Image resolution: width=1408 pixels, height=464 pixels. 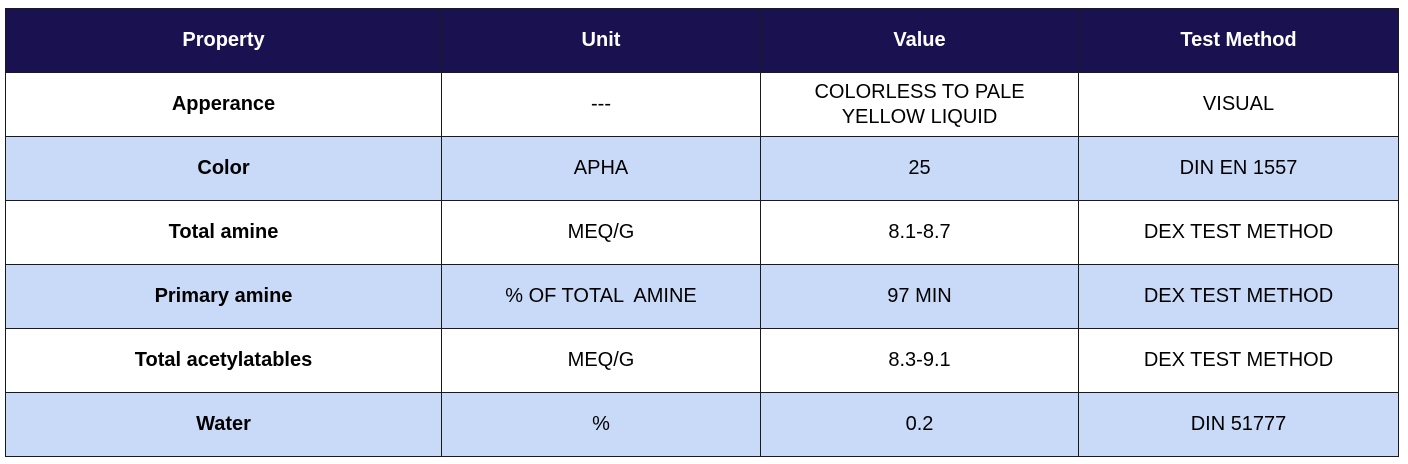 What do you see at coordinates (223, 232) in the screenshot?
I see `cell-property: Total amine` at bounding box center [223, 232].